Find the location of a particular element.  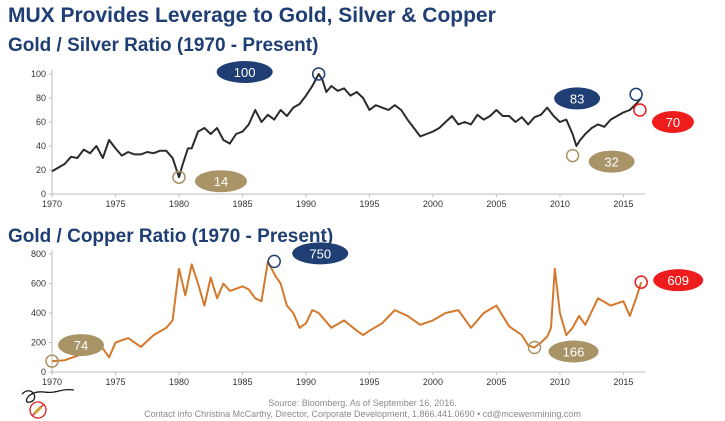

copper-x-tick-label: 2000 is located at coordinates (433, 382).